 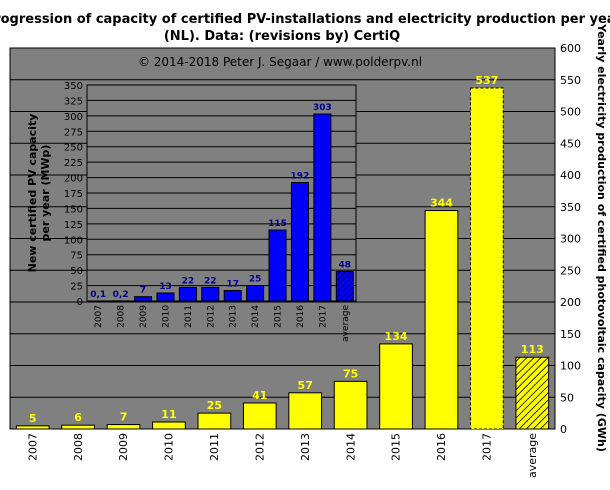 What do you see at coordinates (301, 316) in the screenshot?
I see `inset-x-tick-label-2016: 2016` at bounding box center [301, 316].